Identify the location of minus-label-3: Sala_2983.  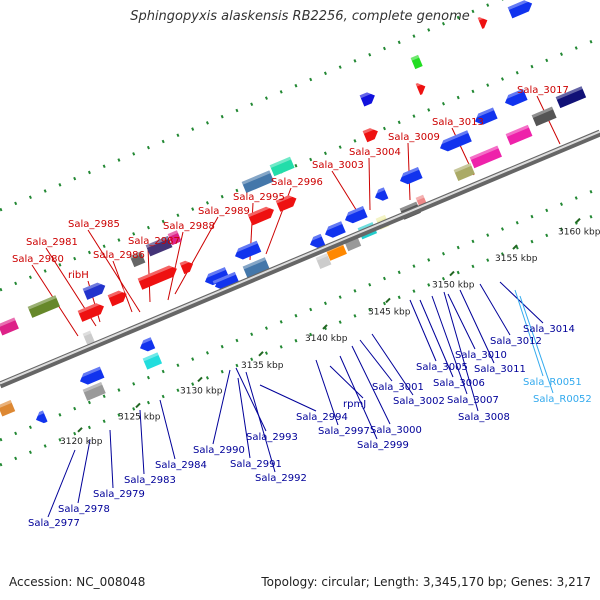
(150, 480).